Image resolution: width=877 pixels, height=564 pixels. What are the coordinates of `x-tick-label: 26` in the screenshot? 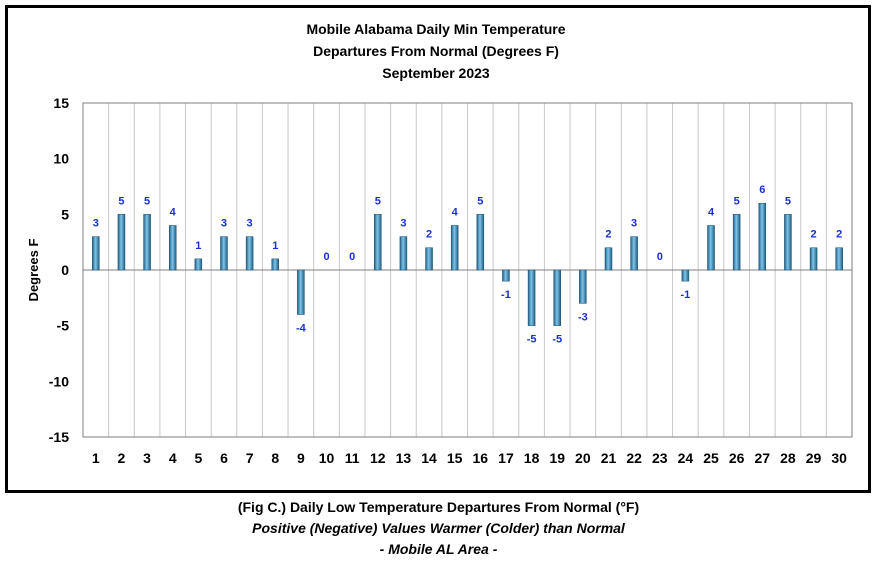 It's located at (737, 458).